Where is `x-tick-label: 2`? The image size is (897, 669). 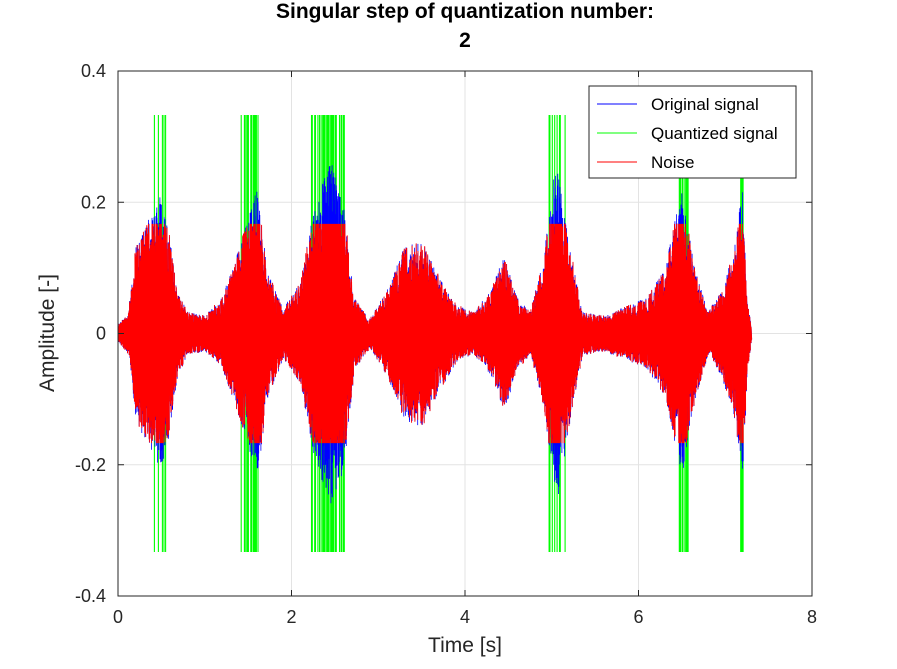 x-tick-label: 2 is located at coordinates (291, 617).